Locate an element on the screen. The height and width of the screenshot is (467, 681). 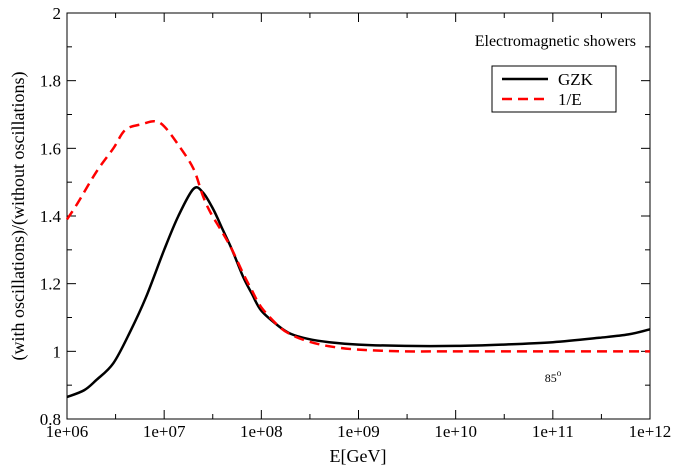
legend-box is located at coordinates (554, 89).